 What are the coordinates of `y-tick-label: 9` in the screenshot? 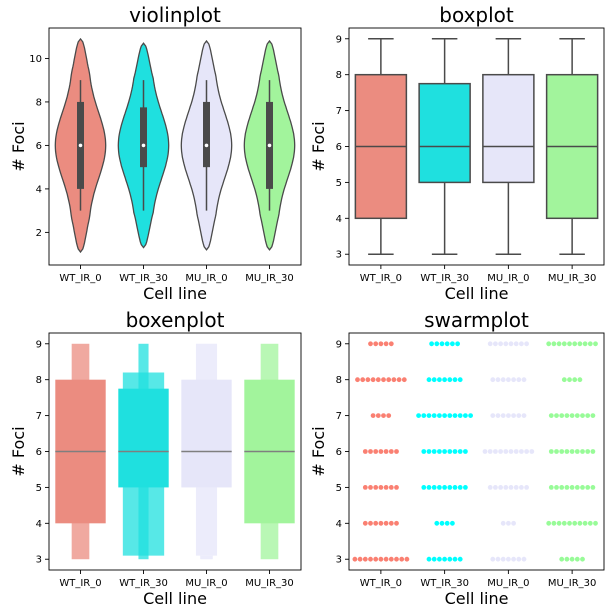 It's located at (39, 344).